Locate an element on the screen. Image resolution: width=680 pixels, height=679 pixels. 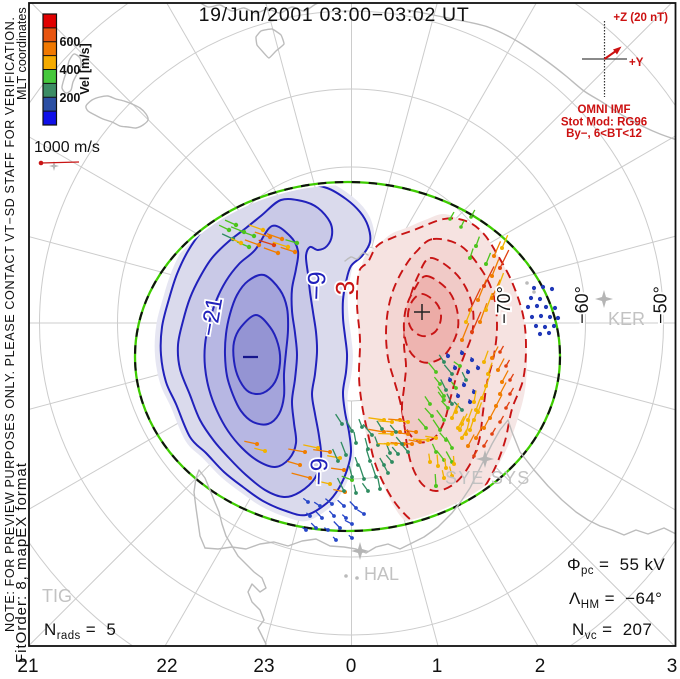
svg-text: Vel [m/s] is located at coordinates (85, 68).